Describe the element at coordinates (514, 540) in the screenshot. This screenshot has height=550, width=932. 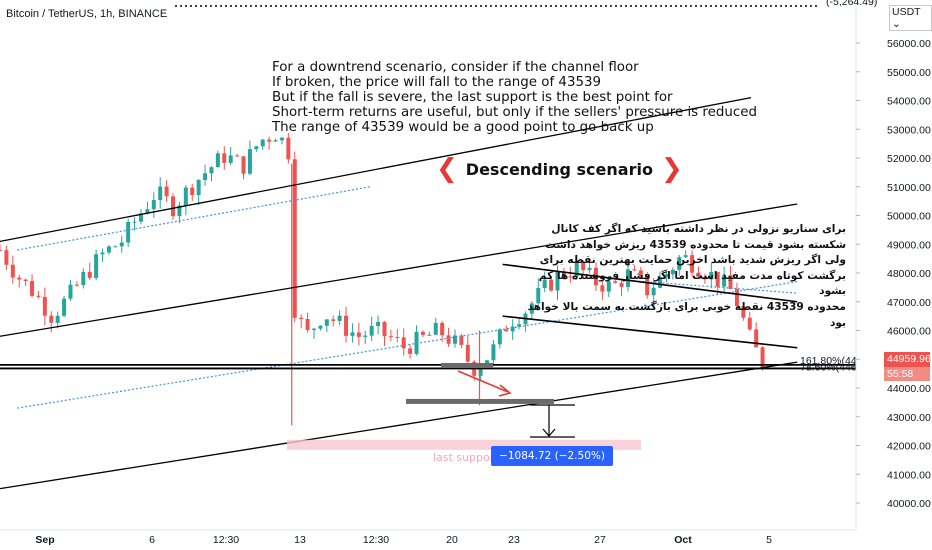
I see `x-tick-label: 23` at that location.